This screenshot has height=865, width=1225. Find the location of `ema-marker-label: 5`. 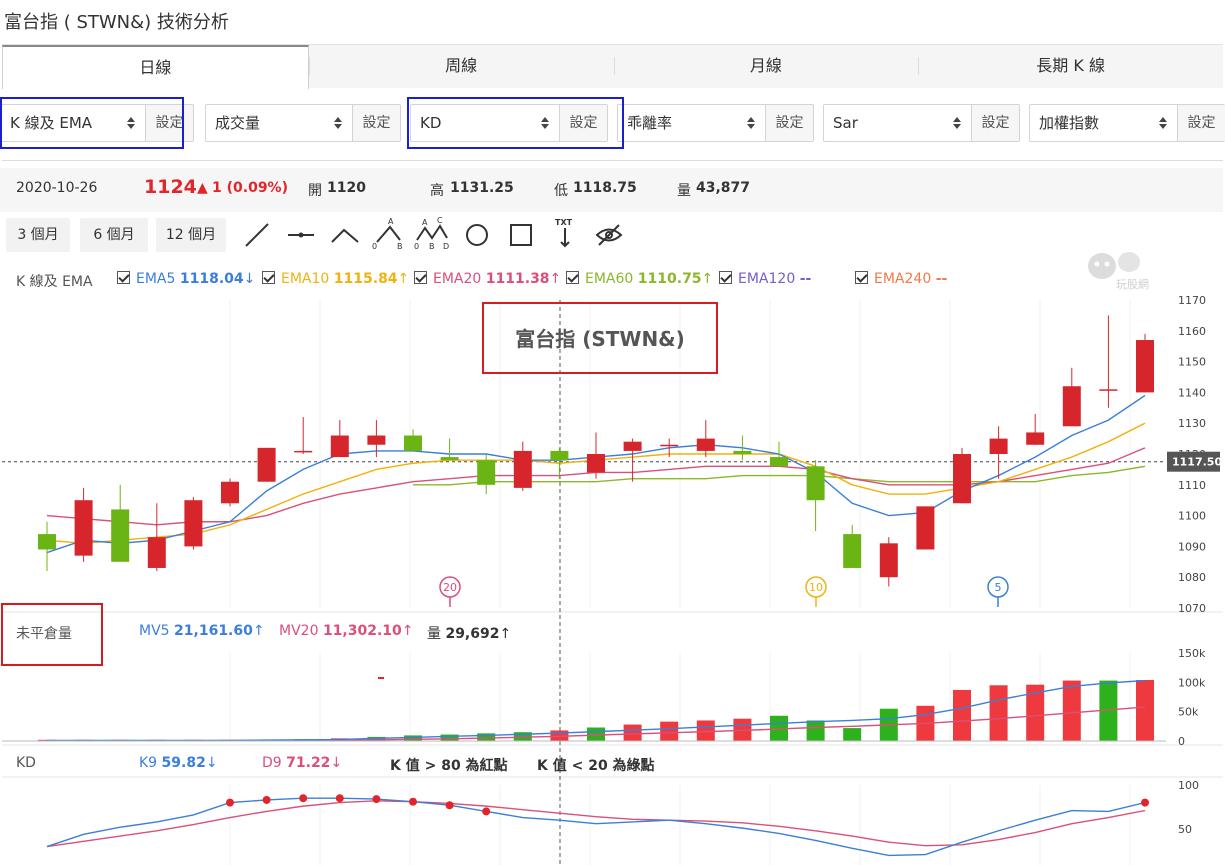

ema-marker-label: 5 is located at coordinates (998, 587).